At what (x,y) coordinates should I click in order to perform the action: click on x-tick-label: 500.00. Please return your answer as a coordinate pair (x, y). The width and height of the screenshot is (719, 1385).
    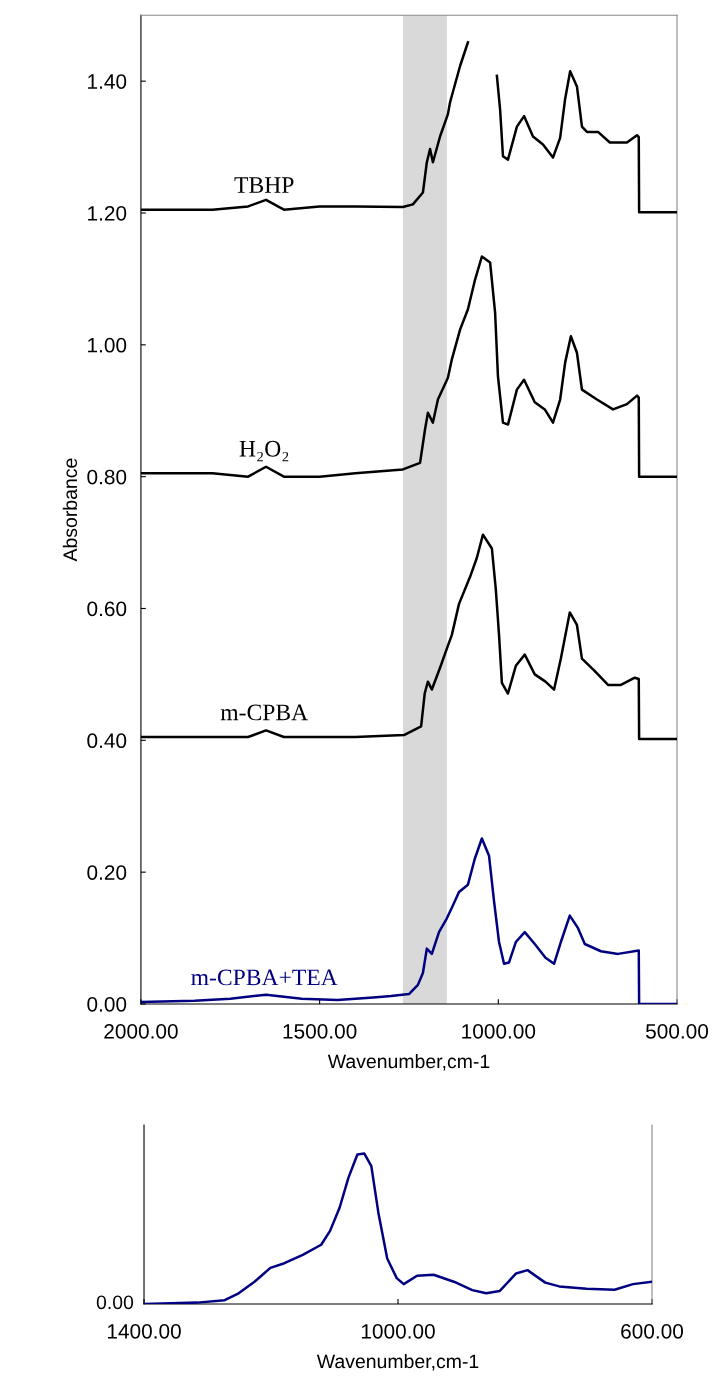
    Looking at the image, I should click on (677, 1031).